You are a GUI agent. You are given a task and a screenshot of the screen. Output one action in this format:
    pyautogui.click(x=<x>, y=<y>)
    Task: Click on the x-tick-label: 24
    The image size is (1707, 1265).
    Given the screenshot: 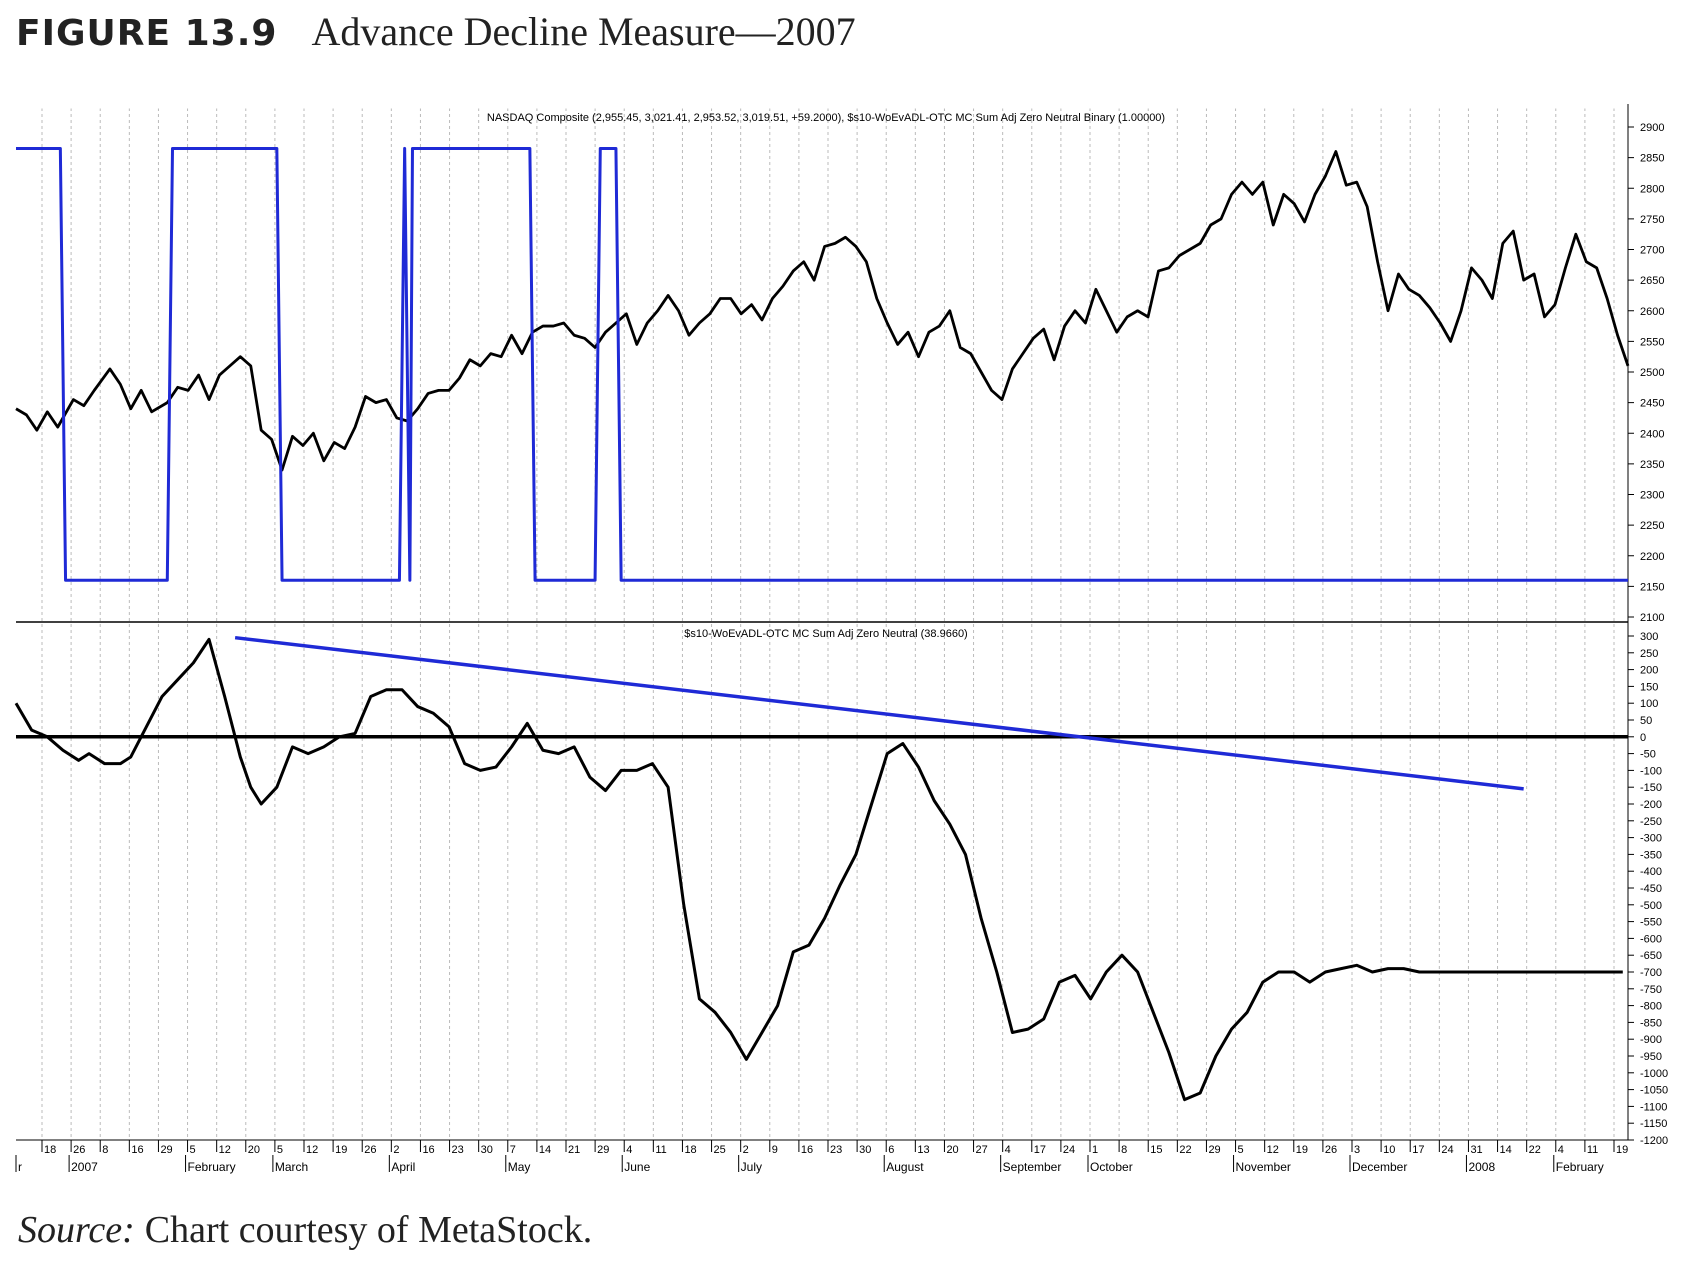 What is the action you would take?
    pyautogui.click(x=1069, y=1150)
    